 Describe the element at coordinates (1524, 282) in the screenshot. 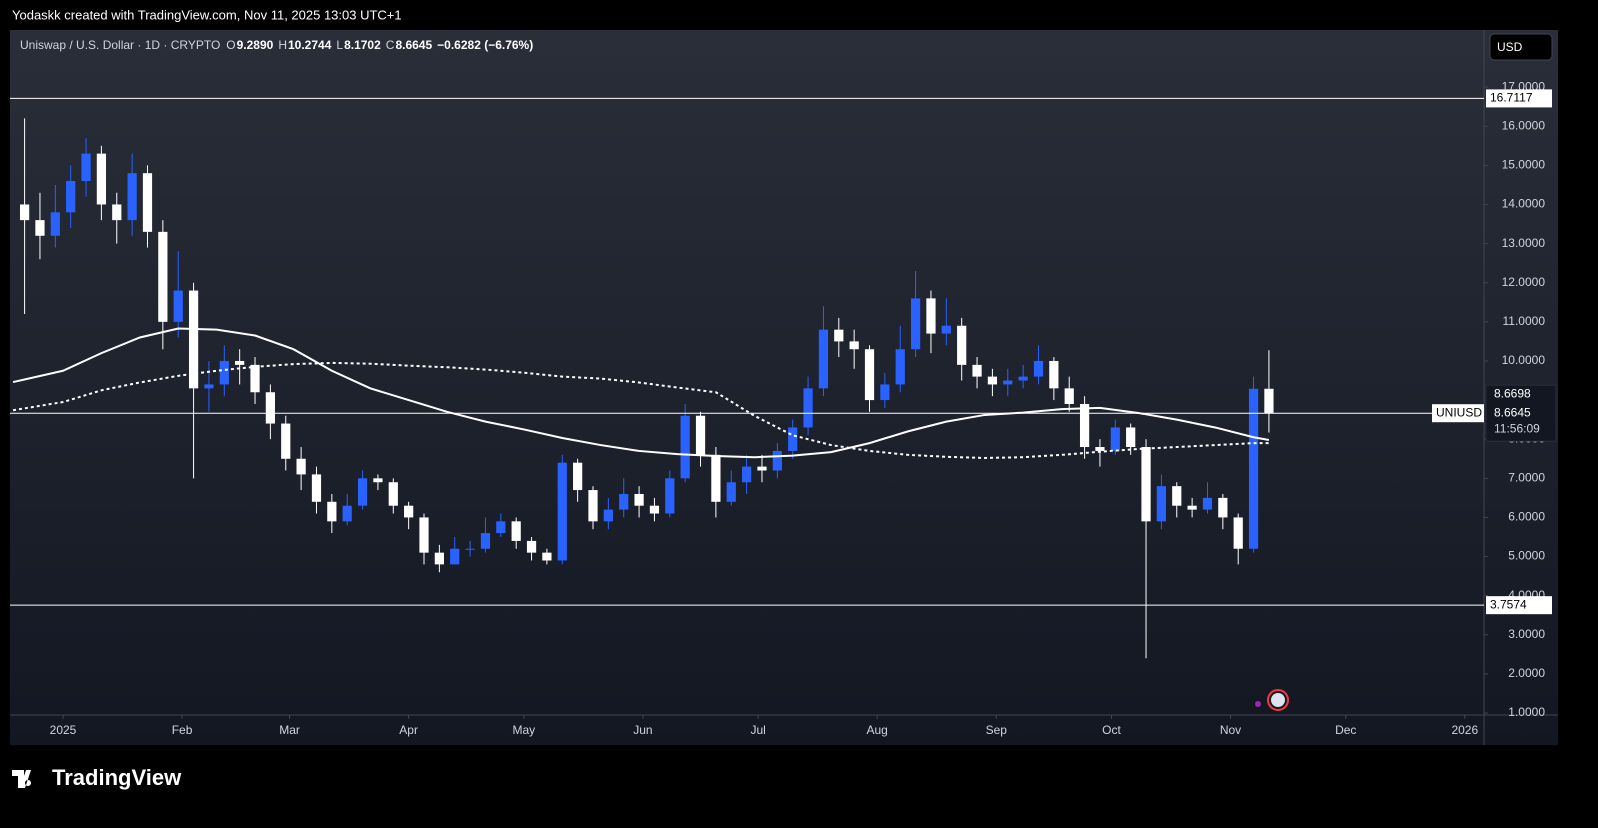

I see `y-tick-label: 12.0000` at that location.